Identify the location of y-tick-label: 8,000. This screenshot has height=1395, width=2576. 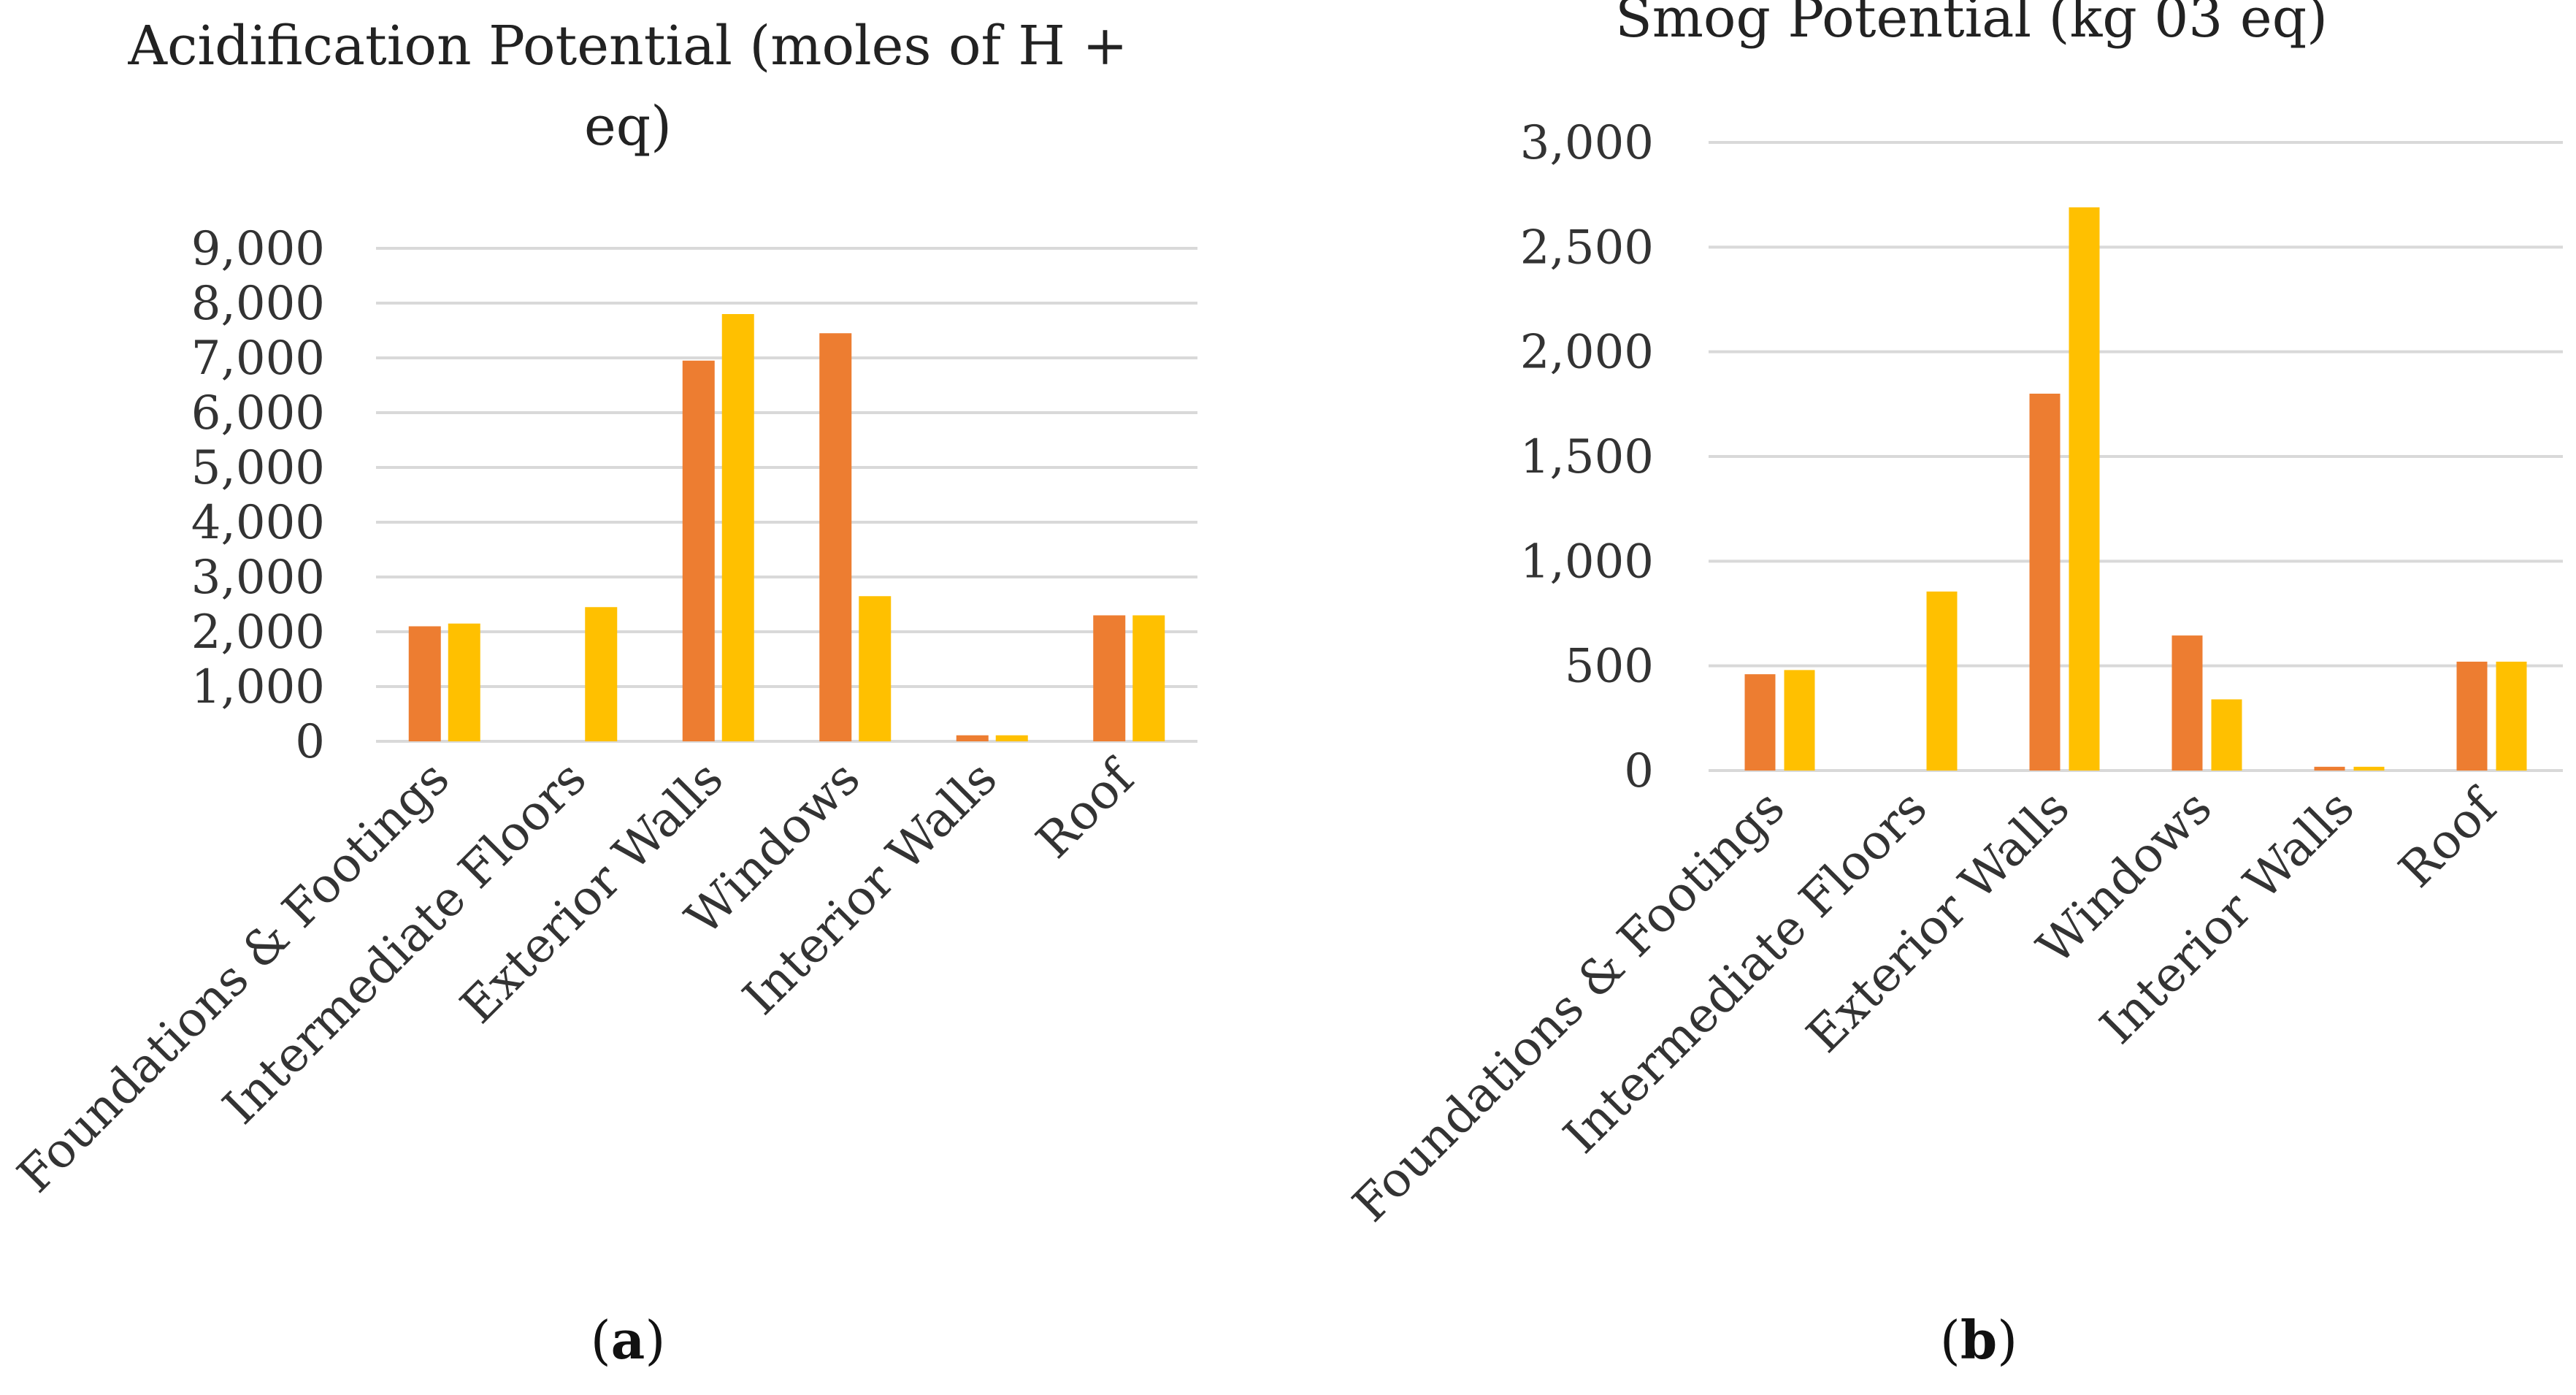
(258, 304).